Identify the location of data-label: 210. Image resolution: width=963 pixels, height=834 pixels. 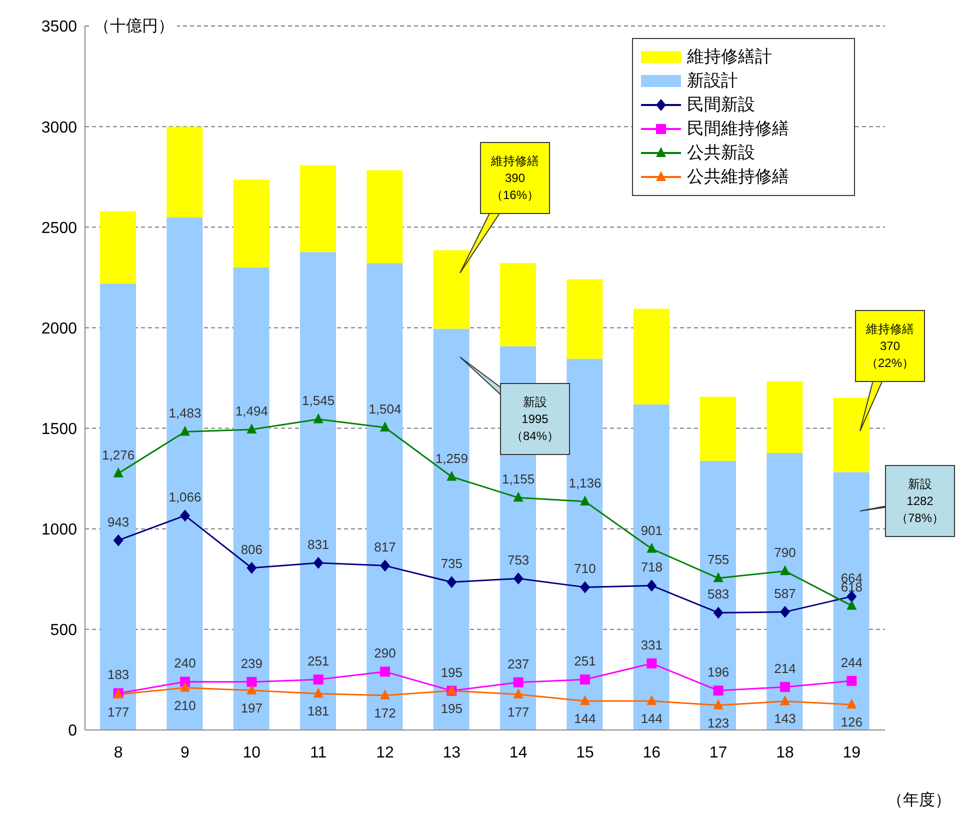
(185, 705).